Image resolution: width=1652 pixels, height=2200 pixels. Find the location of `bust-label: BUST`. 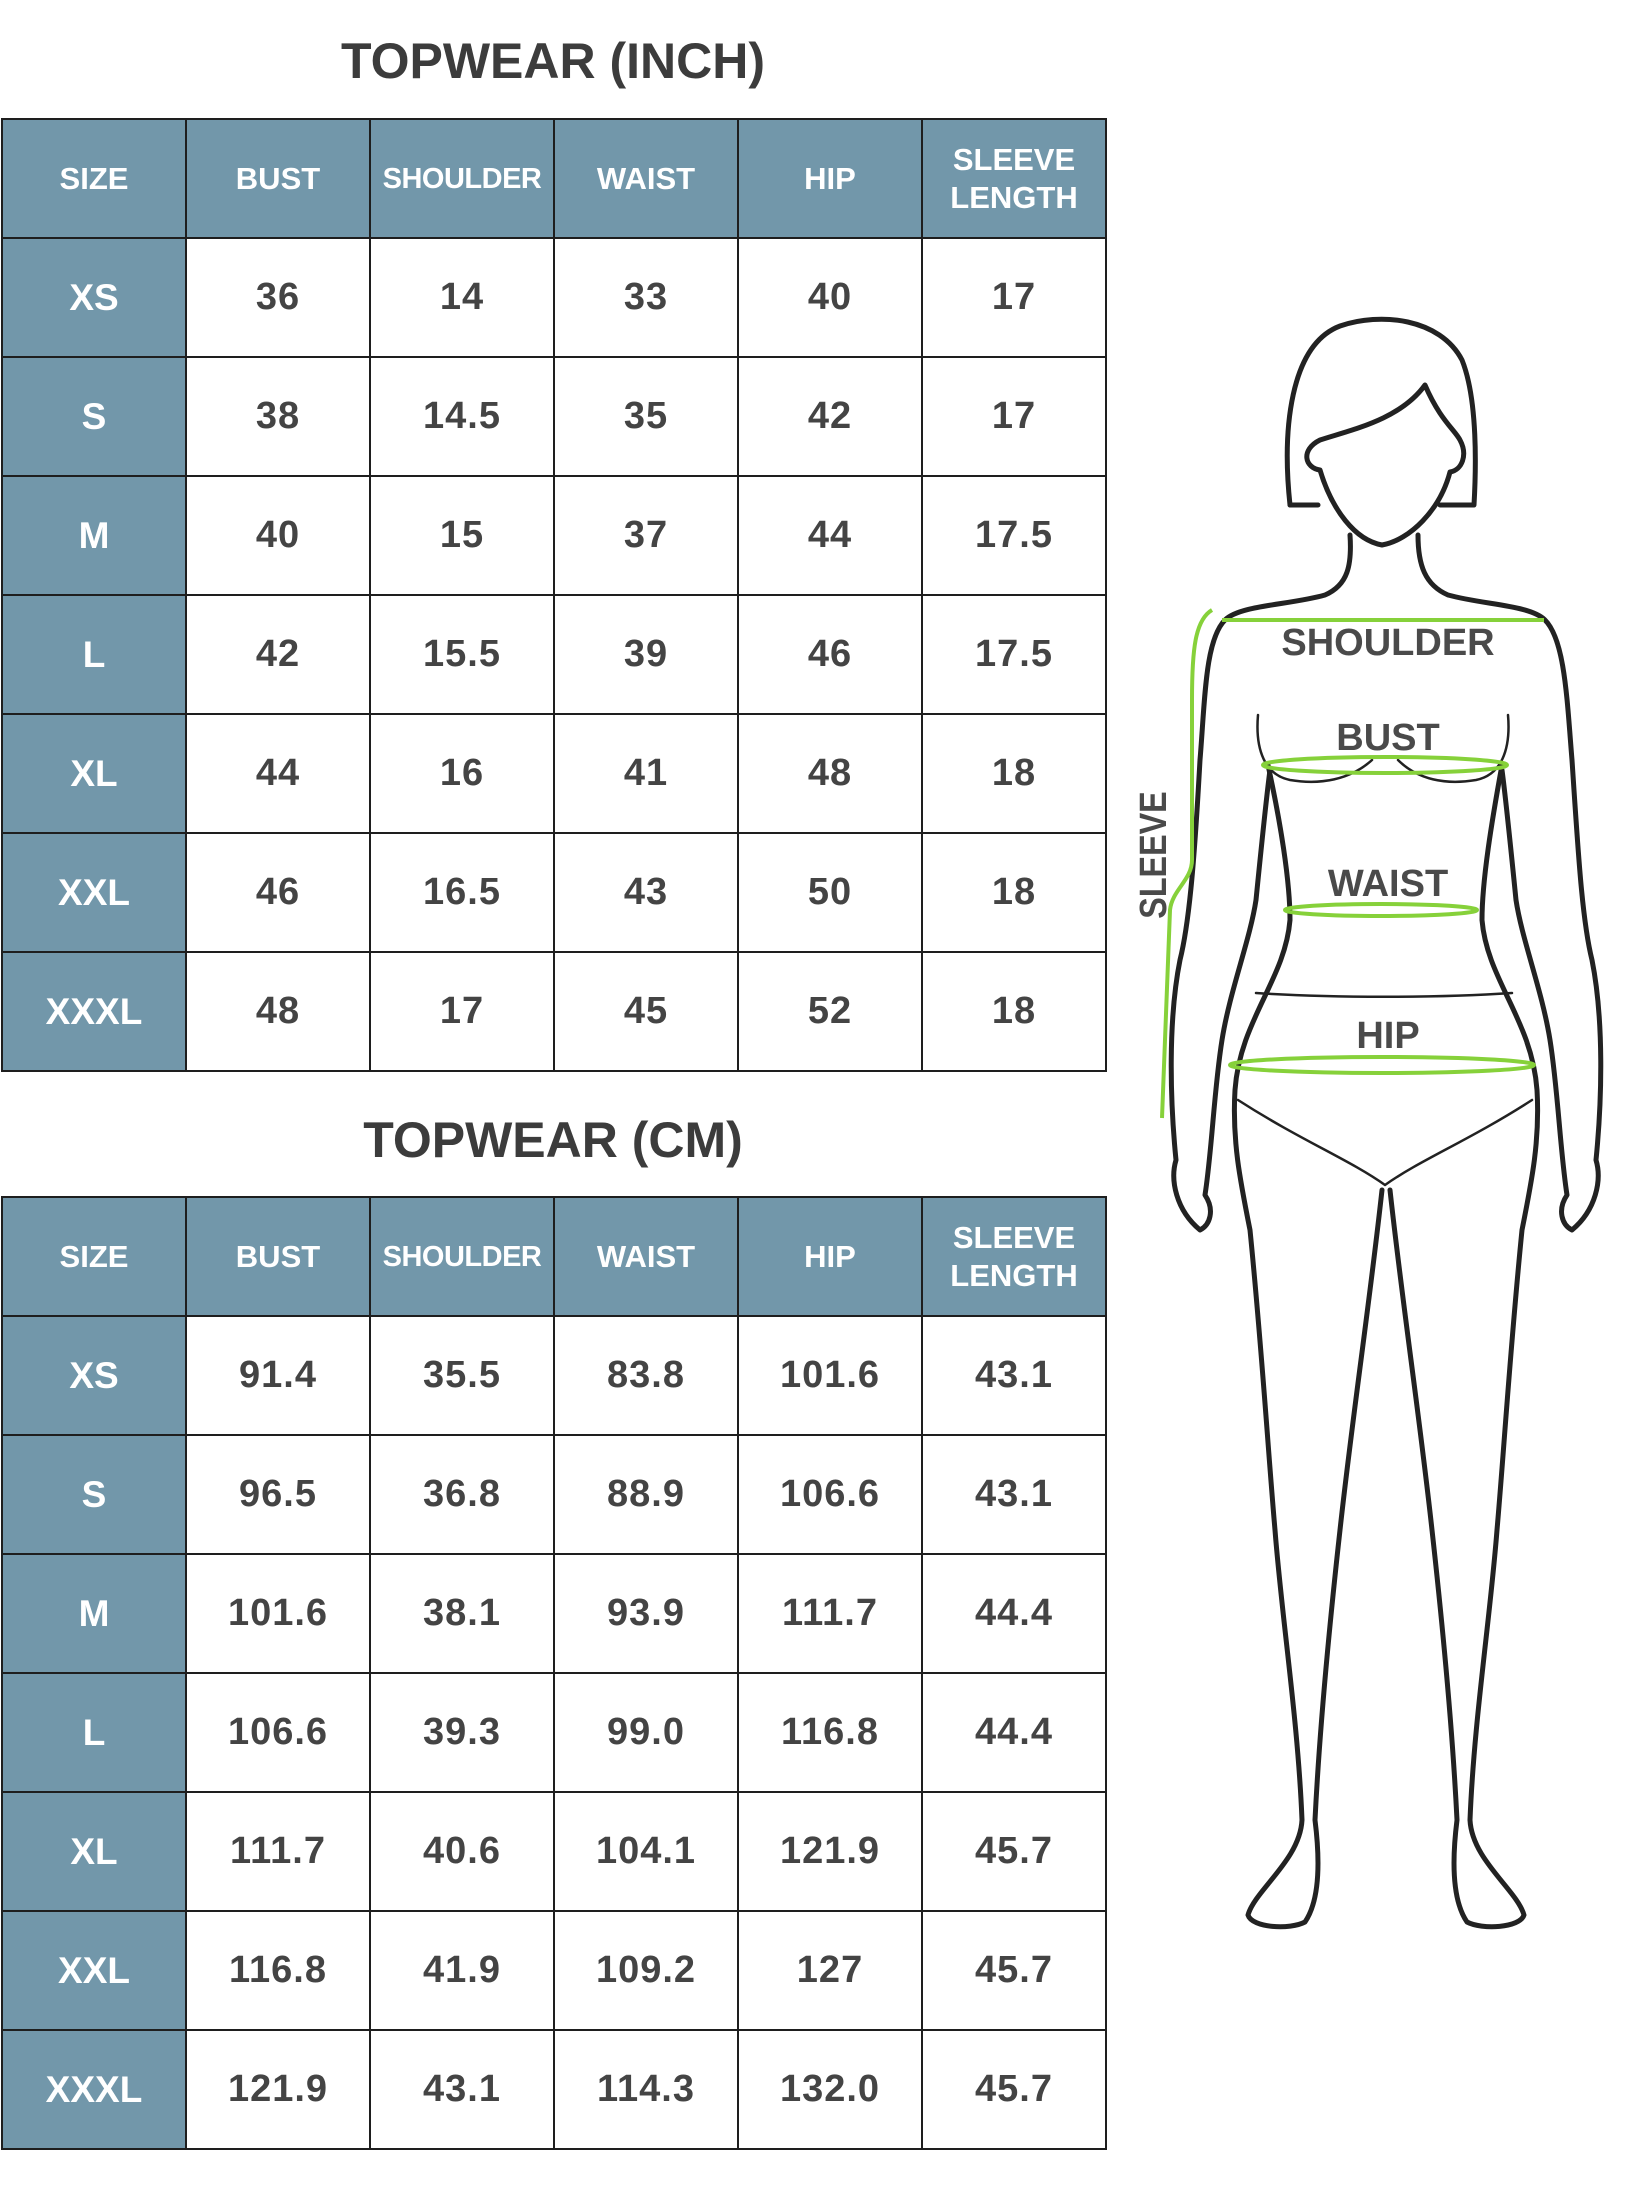

bust-label: BUST is located at coordinates (1387, 738).